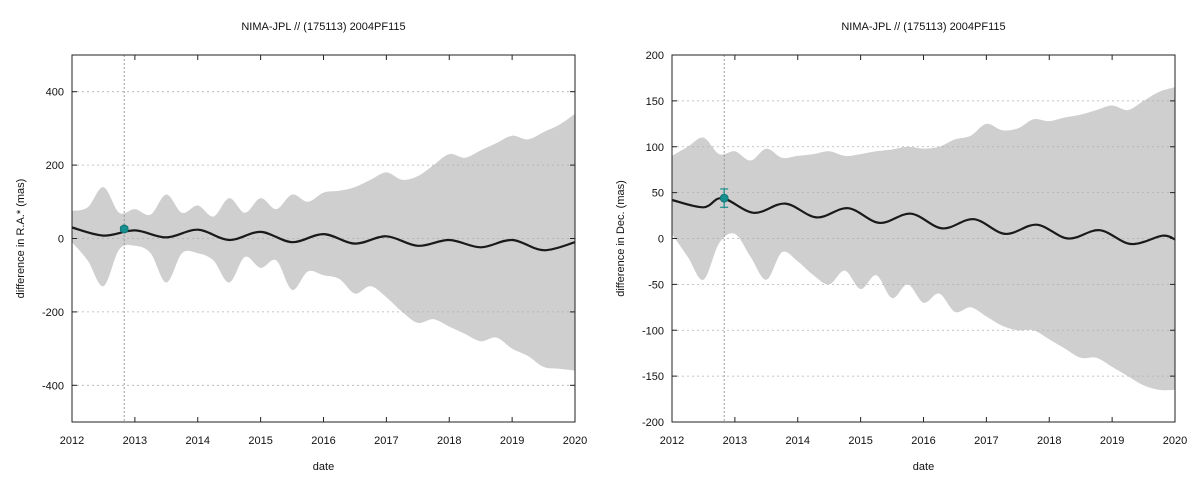 The image size is (1200, 480). Describe the element at coordinates (323, 441) in the screenshot. I see `chart-1-x-tick-label: 2016` at that location.